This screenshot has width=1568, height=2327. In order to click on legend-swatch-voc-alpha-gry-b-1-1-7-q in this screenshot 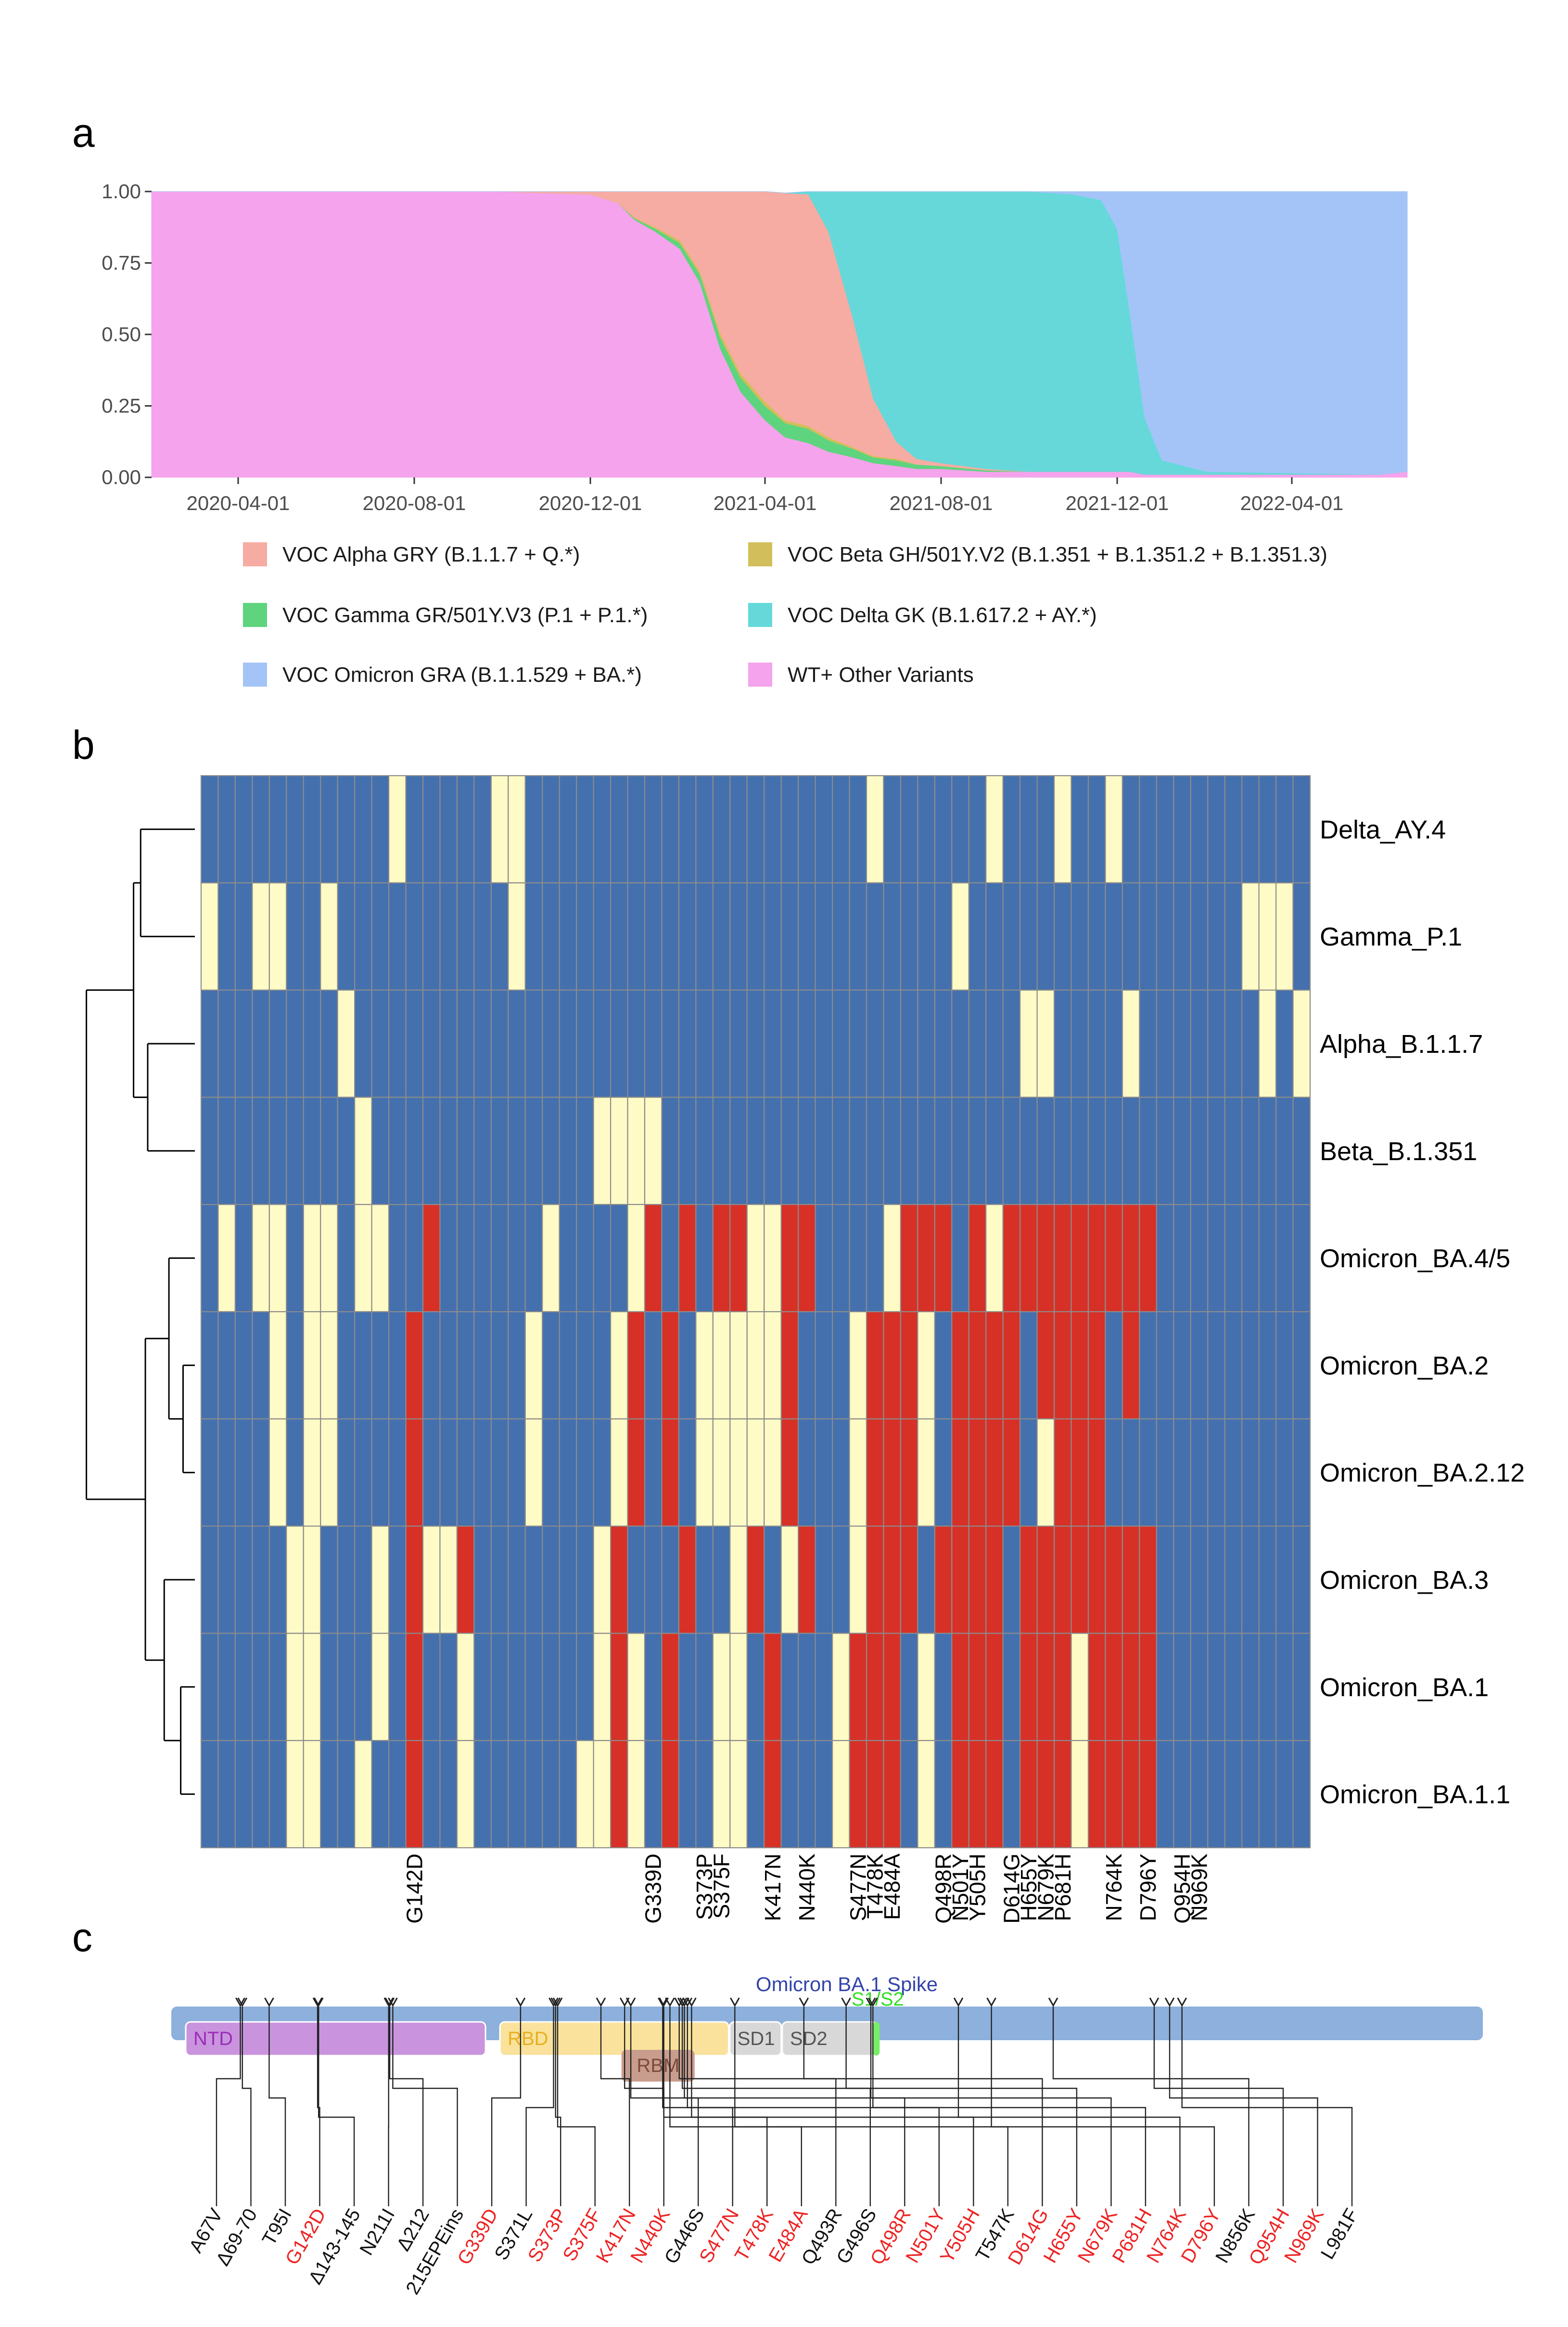, I will do `click(255, 554)`.